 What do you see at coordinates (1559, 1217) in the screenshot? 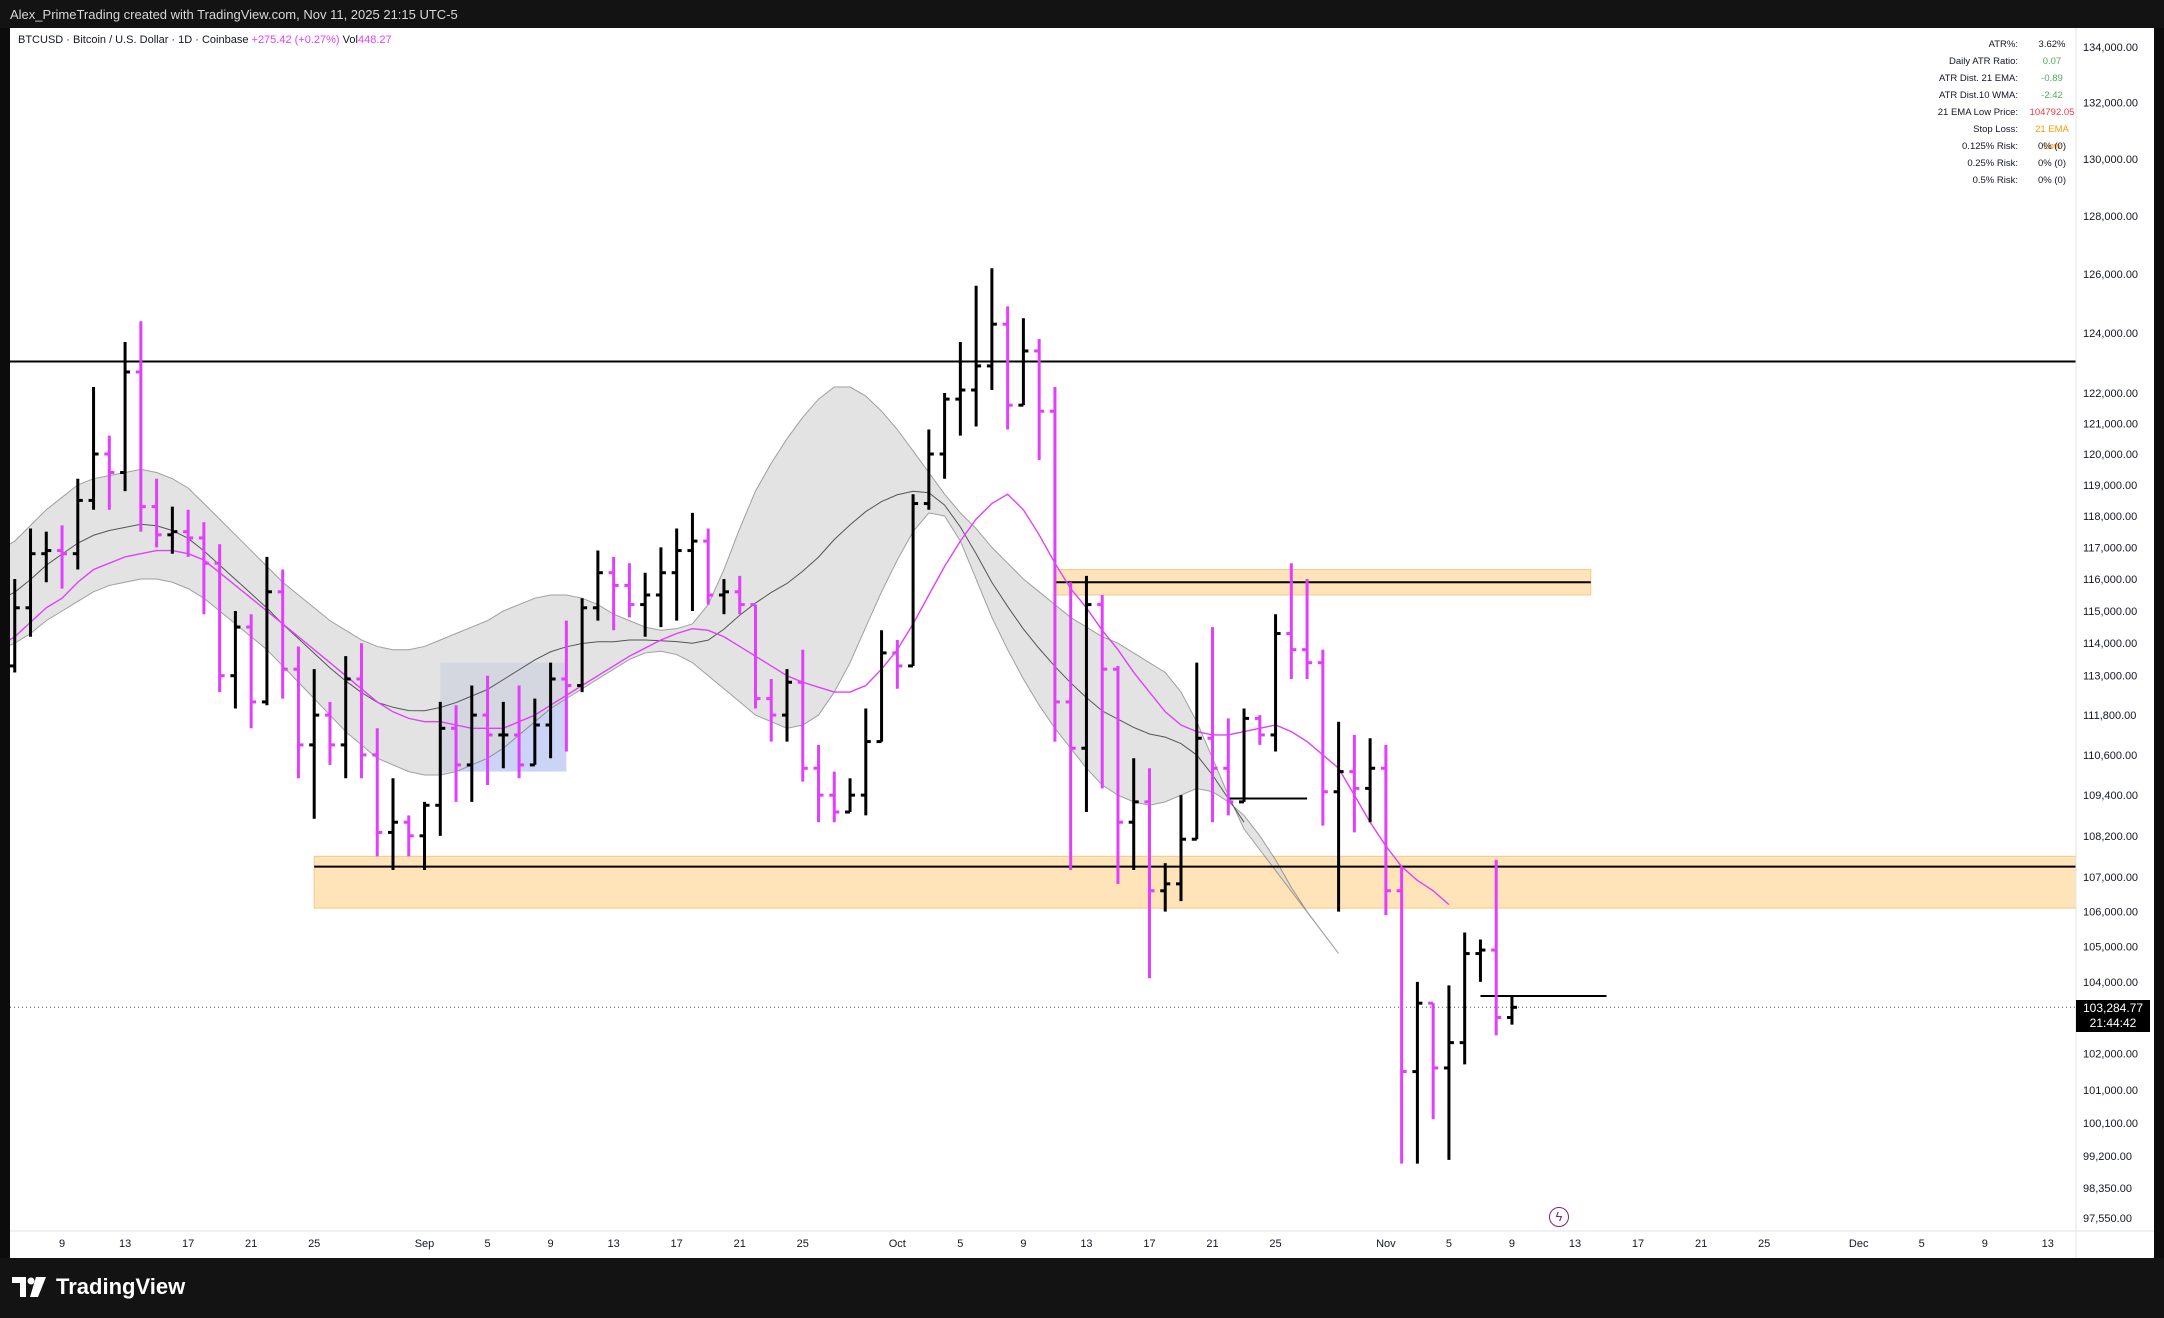
I see `flash-icon: ϟ` at bounding box center [1559, 1217].